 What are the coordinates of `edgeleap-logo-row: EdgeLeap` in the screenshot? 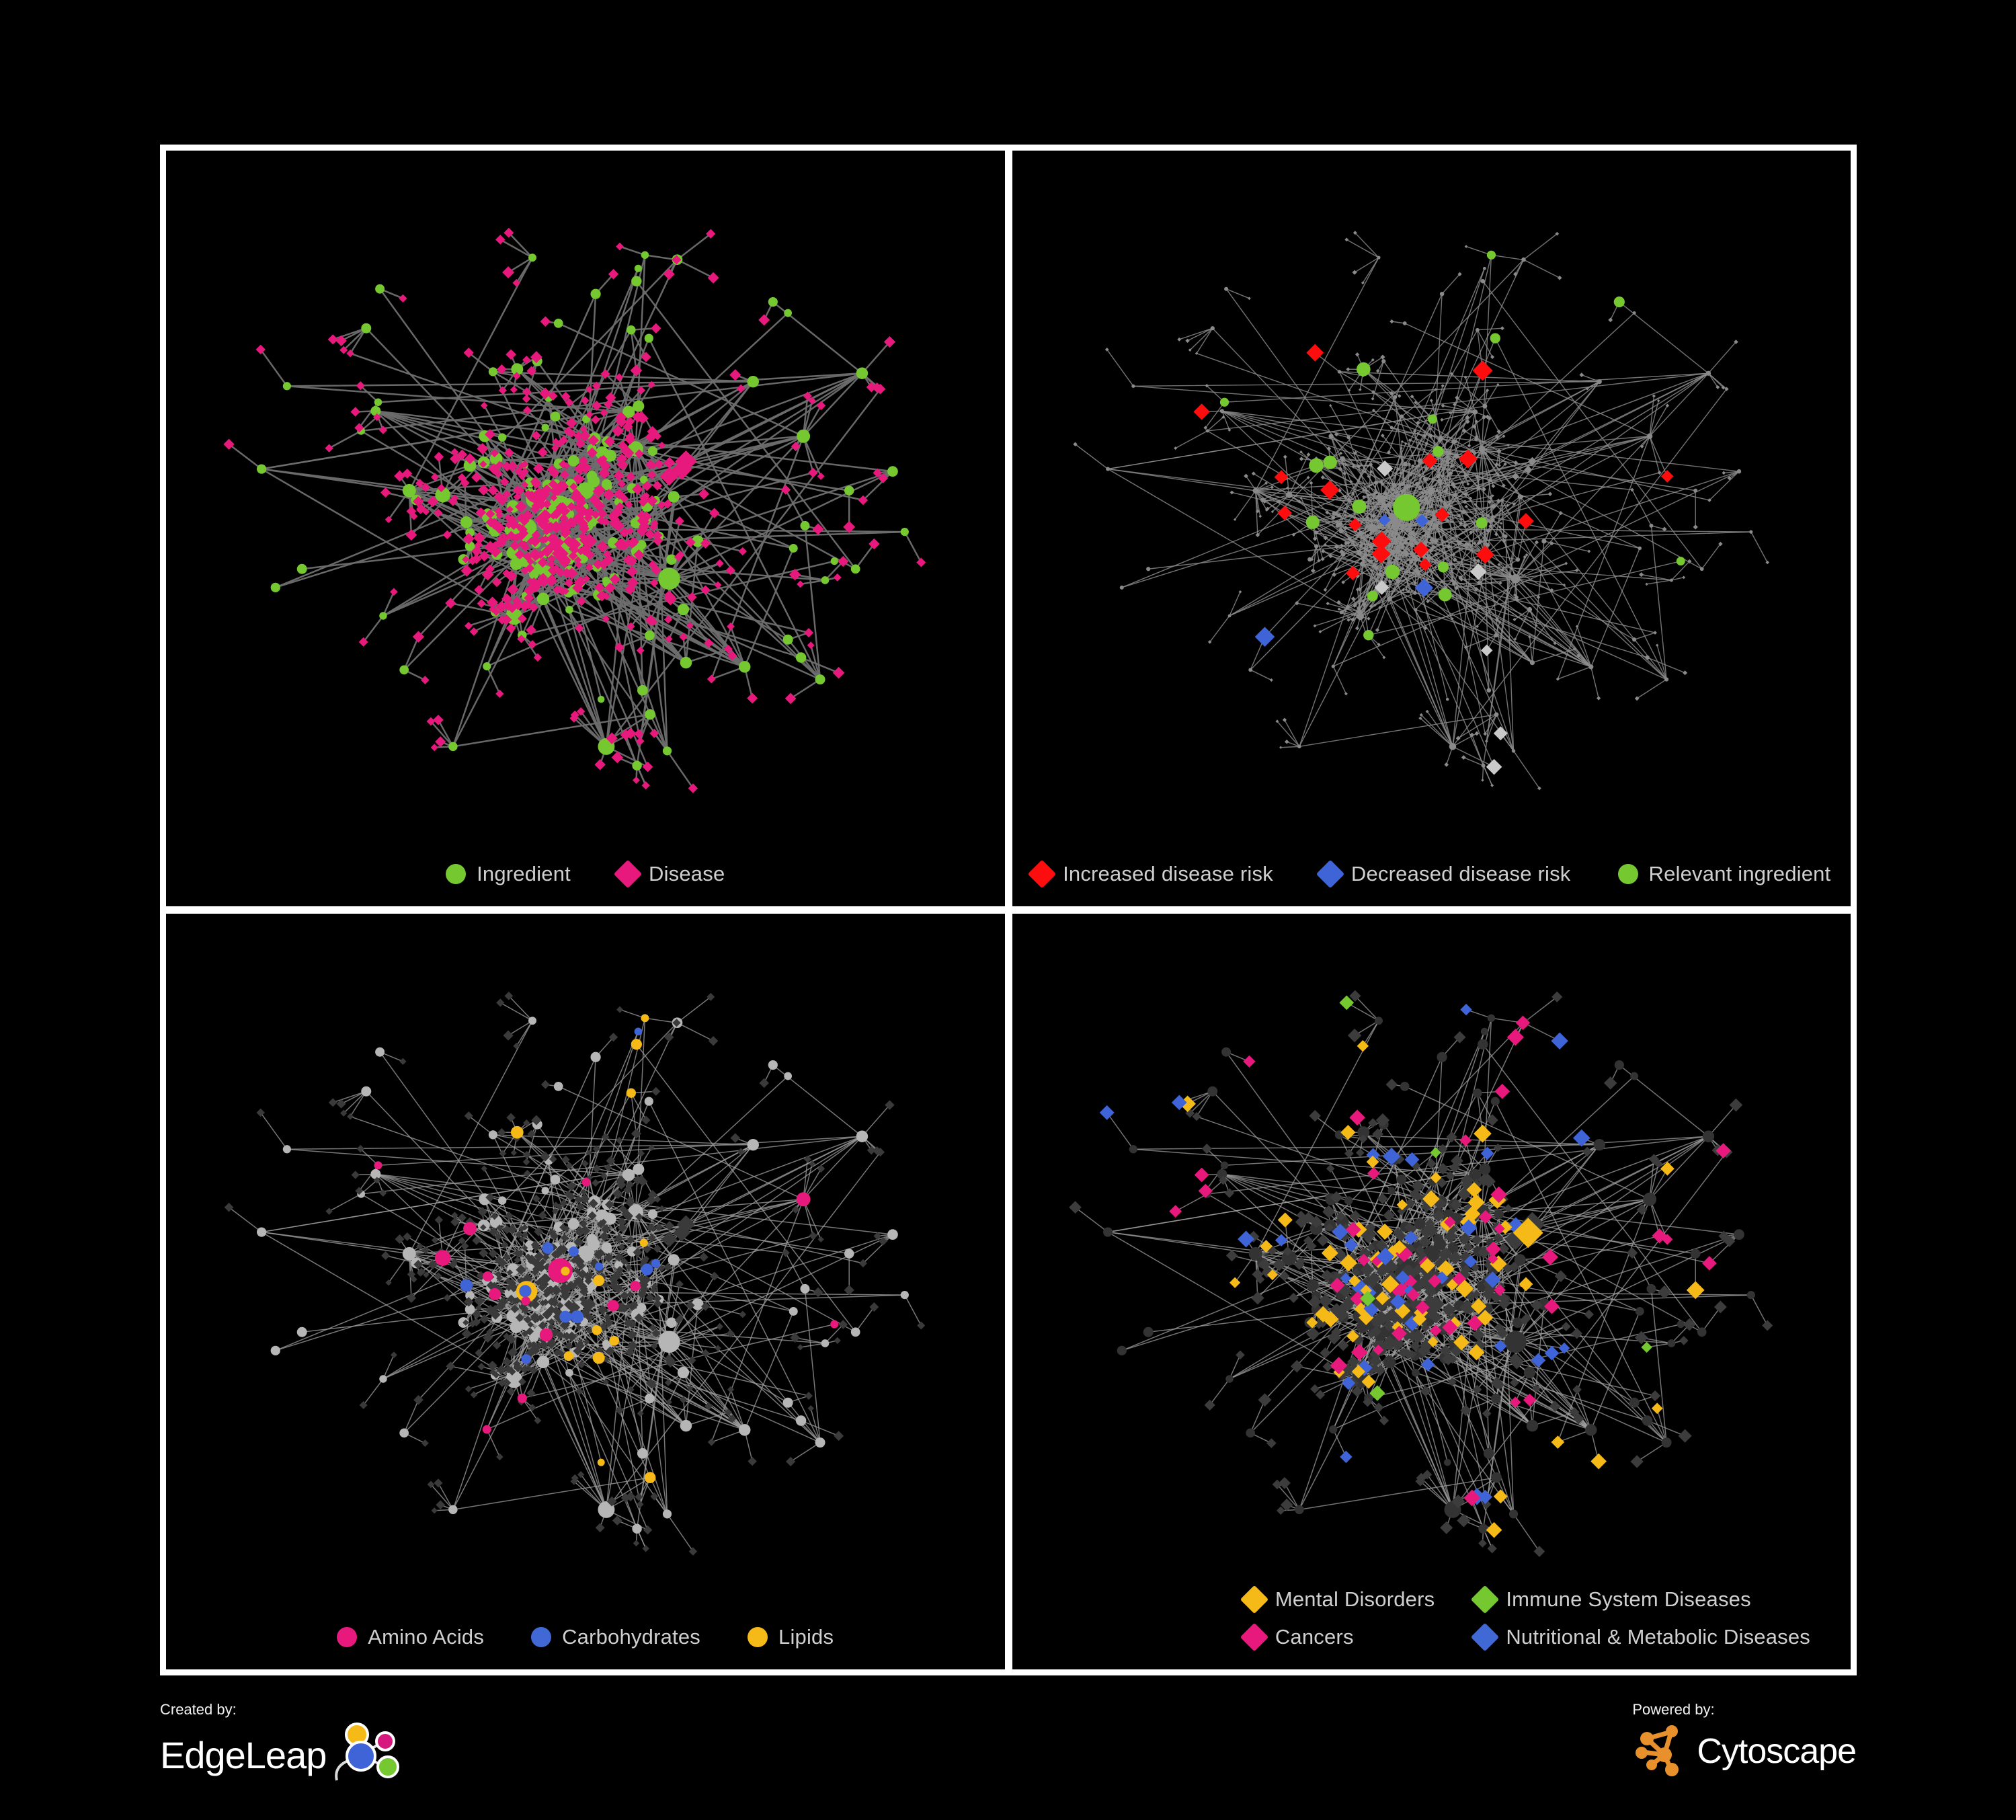 It's located at (286, 1755).